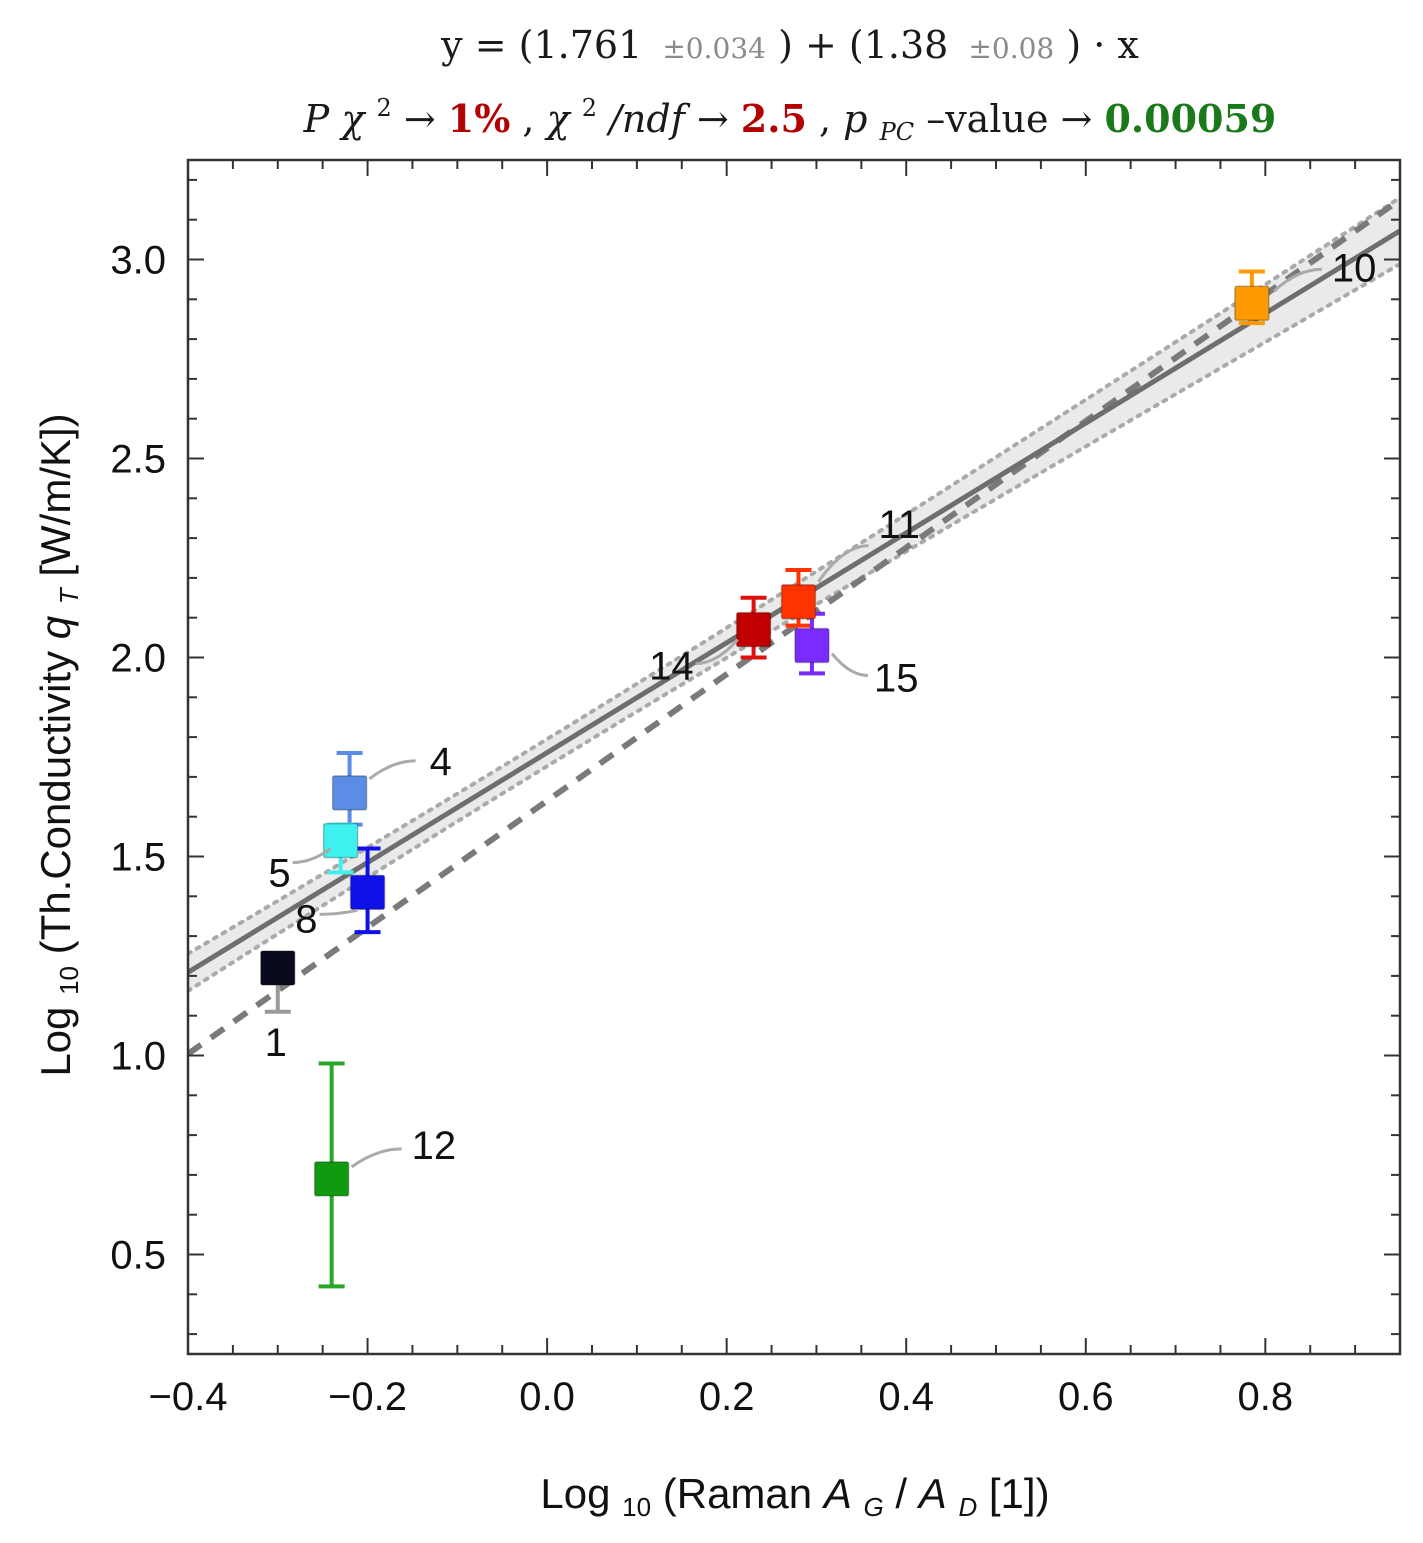 This screenshot has width=1423, height=1543. Describe the element at coordinates (441, 762) in the screenshot. I see `point-label-4: 4` at that location.